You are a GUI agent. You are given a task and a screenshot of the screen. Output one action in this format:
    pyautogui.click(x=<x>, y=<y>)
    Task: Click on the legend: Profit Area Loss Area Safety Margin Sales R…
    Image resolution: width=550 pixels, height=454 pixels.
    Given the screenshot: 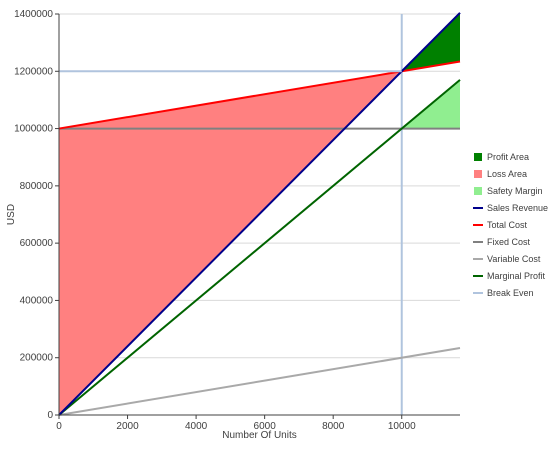 What is the action you would take?
    pyautogui.click(x=510, y=225)
    